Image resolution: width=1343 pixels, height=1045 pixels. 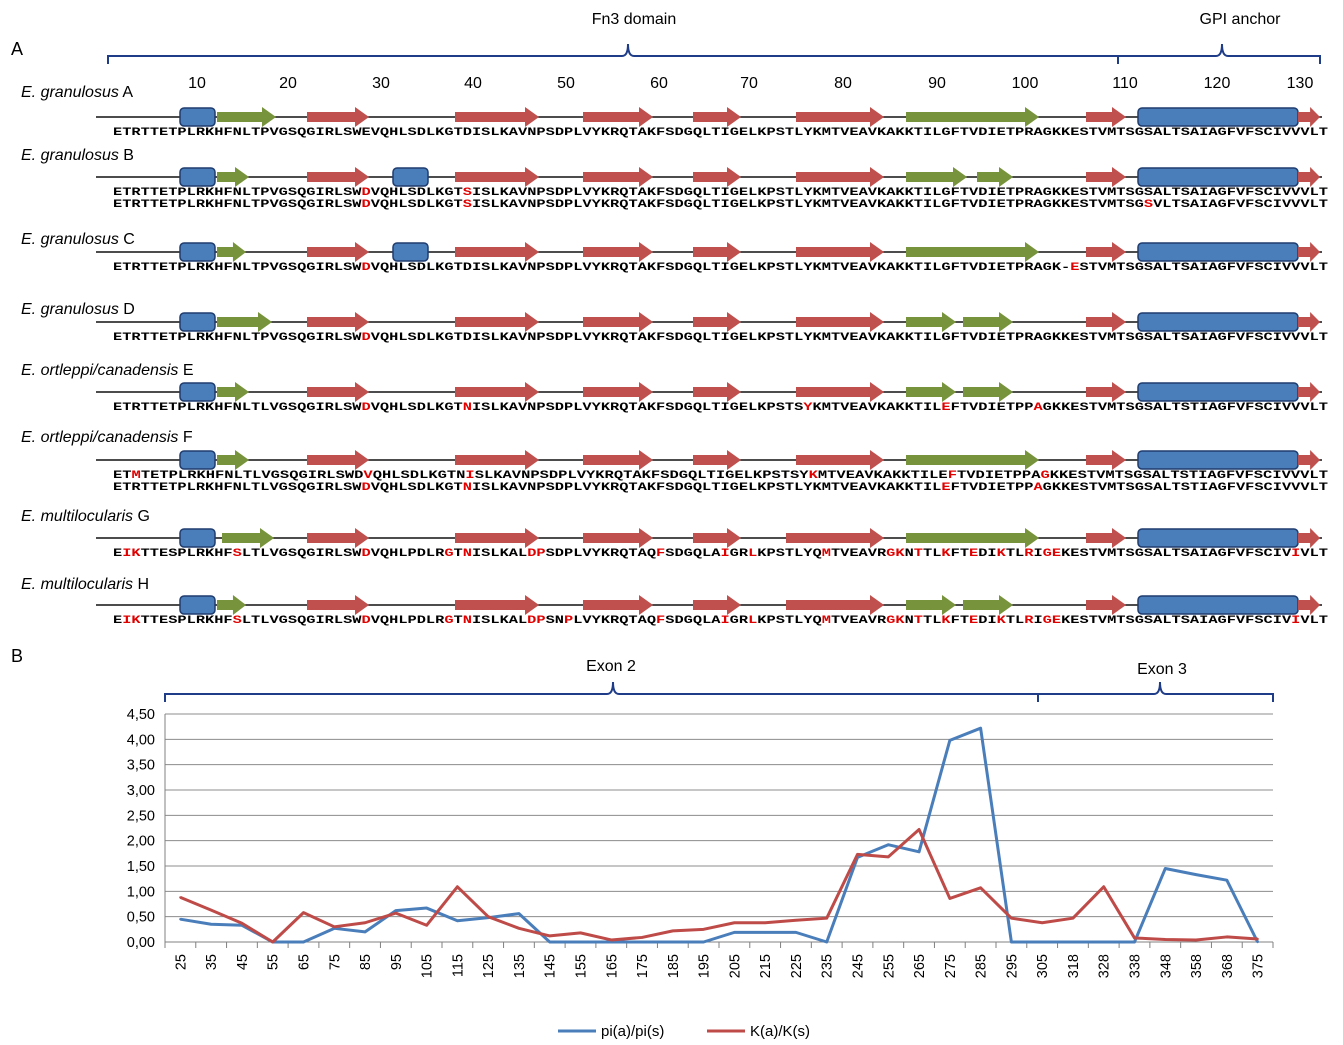 What do you see at coordinates (1043, 966) in the screenshot?
I see `x-tick-label: 305` at bounding box center [1043, 966].